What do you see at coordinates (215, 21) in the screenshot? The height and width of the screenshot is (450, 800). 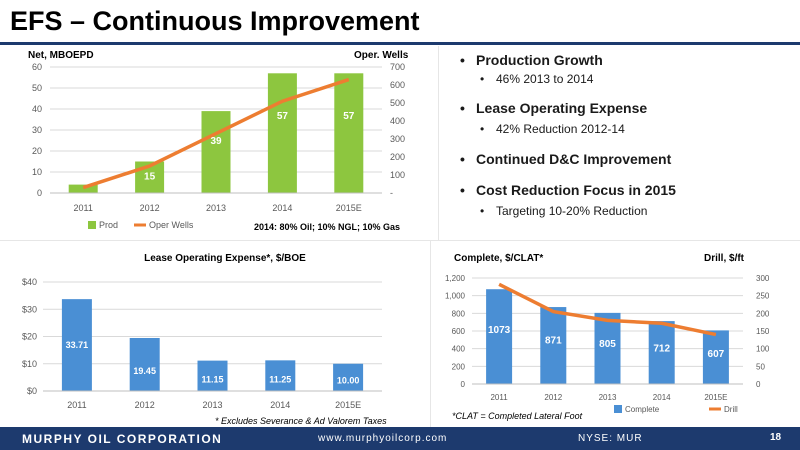 I see `page-title: EFS – Continuous Improvement` at bounding box center [215, 21].